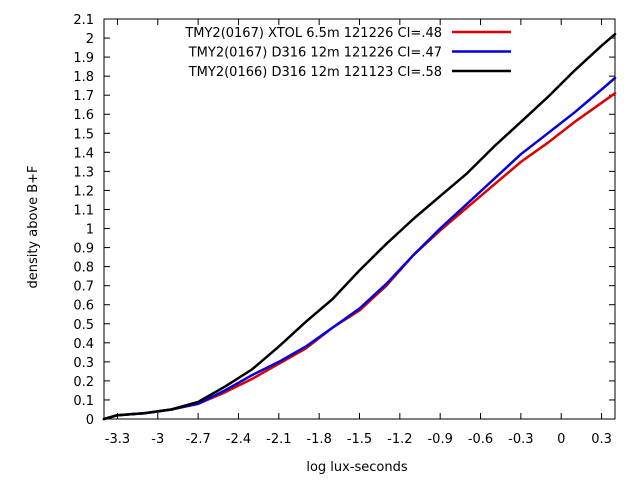  I want to click on y-tick-label: 1.6, so click(83, 115).